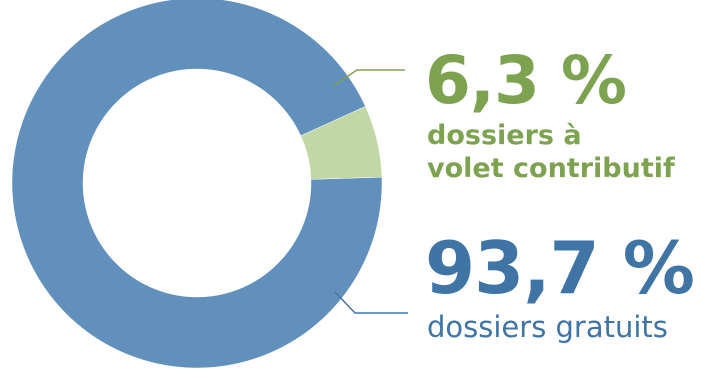  I want to click on gratuit-description-line1: dossiers gratuits, so click(547, 327).